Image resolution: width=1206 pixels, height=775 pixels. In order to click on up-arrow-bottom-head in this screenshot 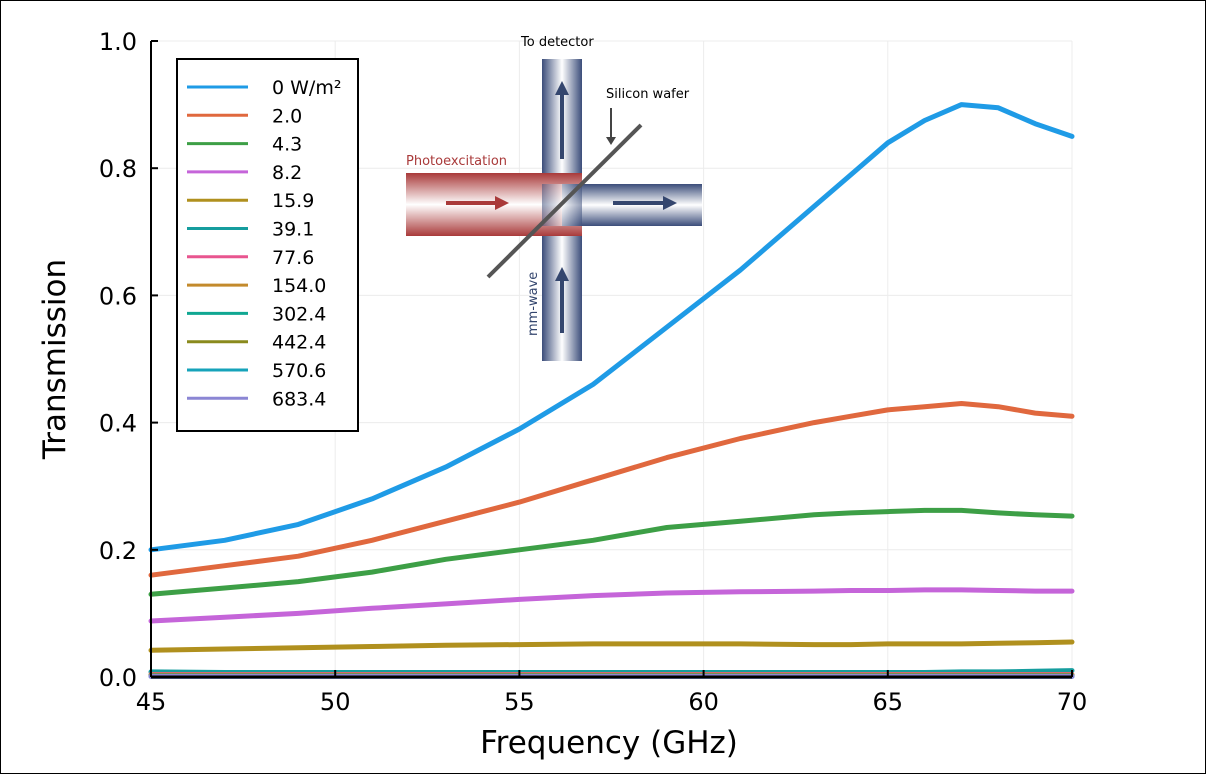, I will do `click(562, 274)`.